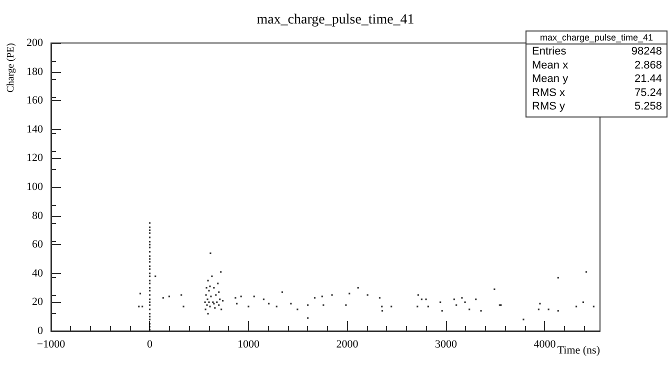  What do you see at coordinates (38, 216) in the screenshot?
I see `y-tick-label: 80` at bounding box center [38, 216].